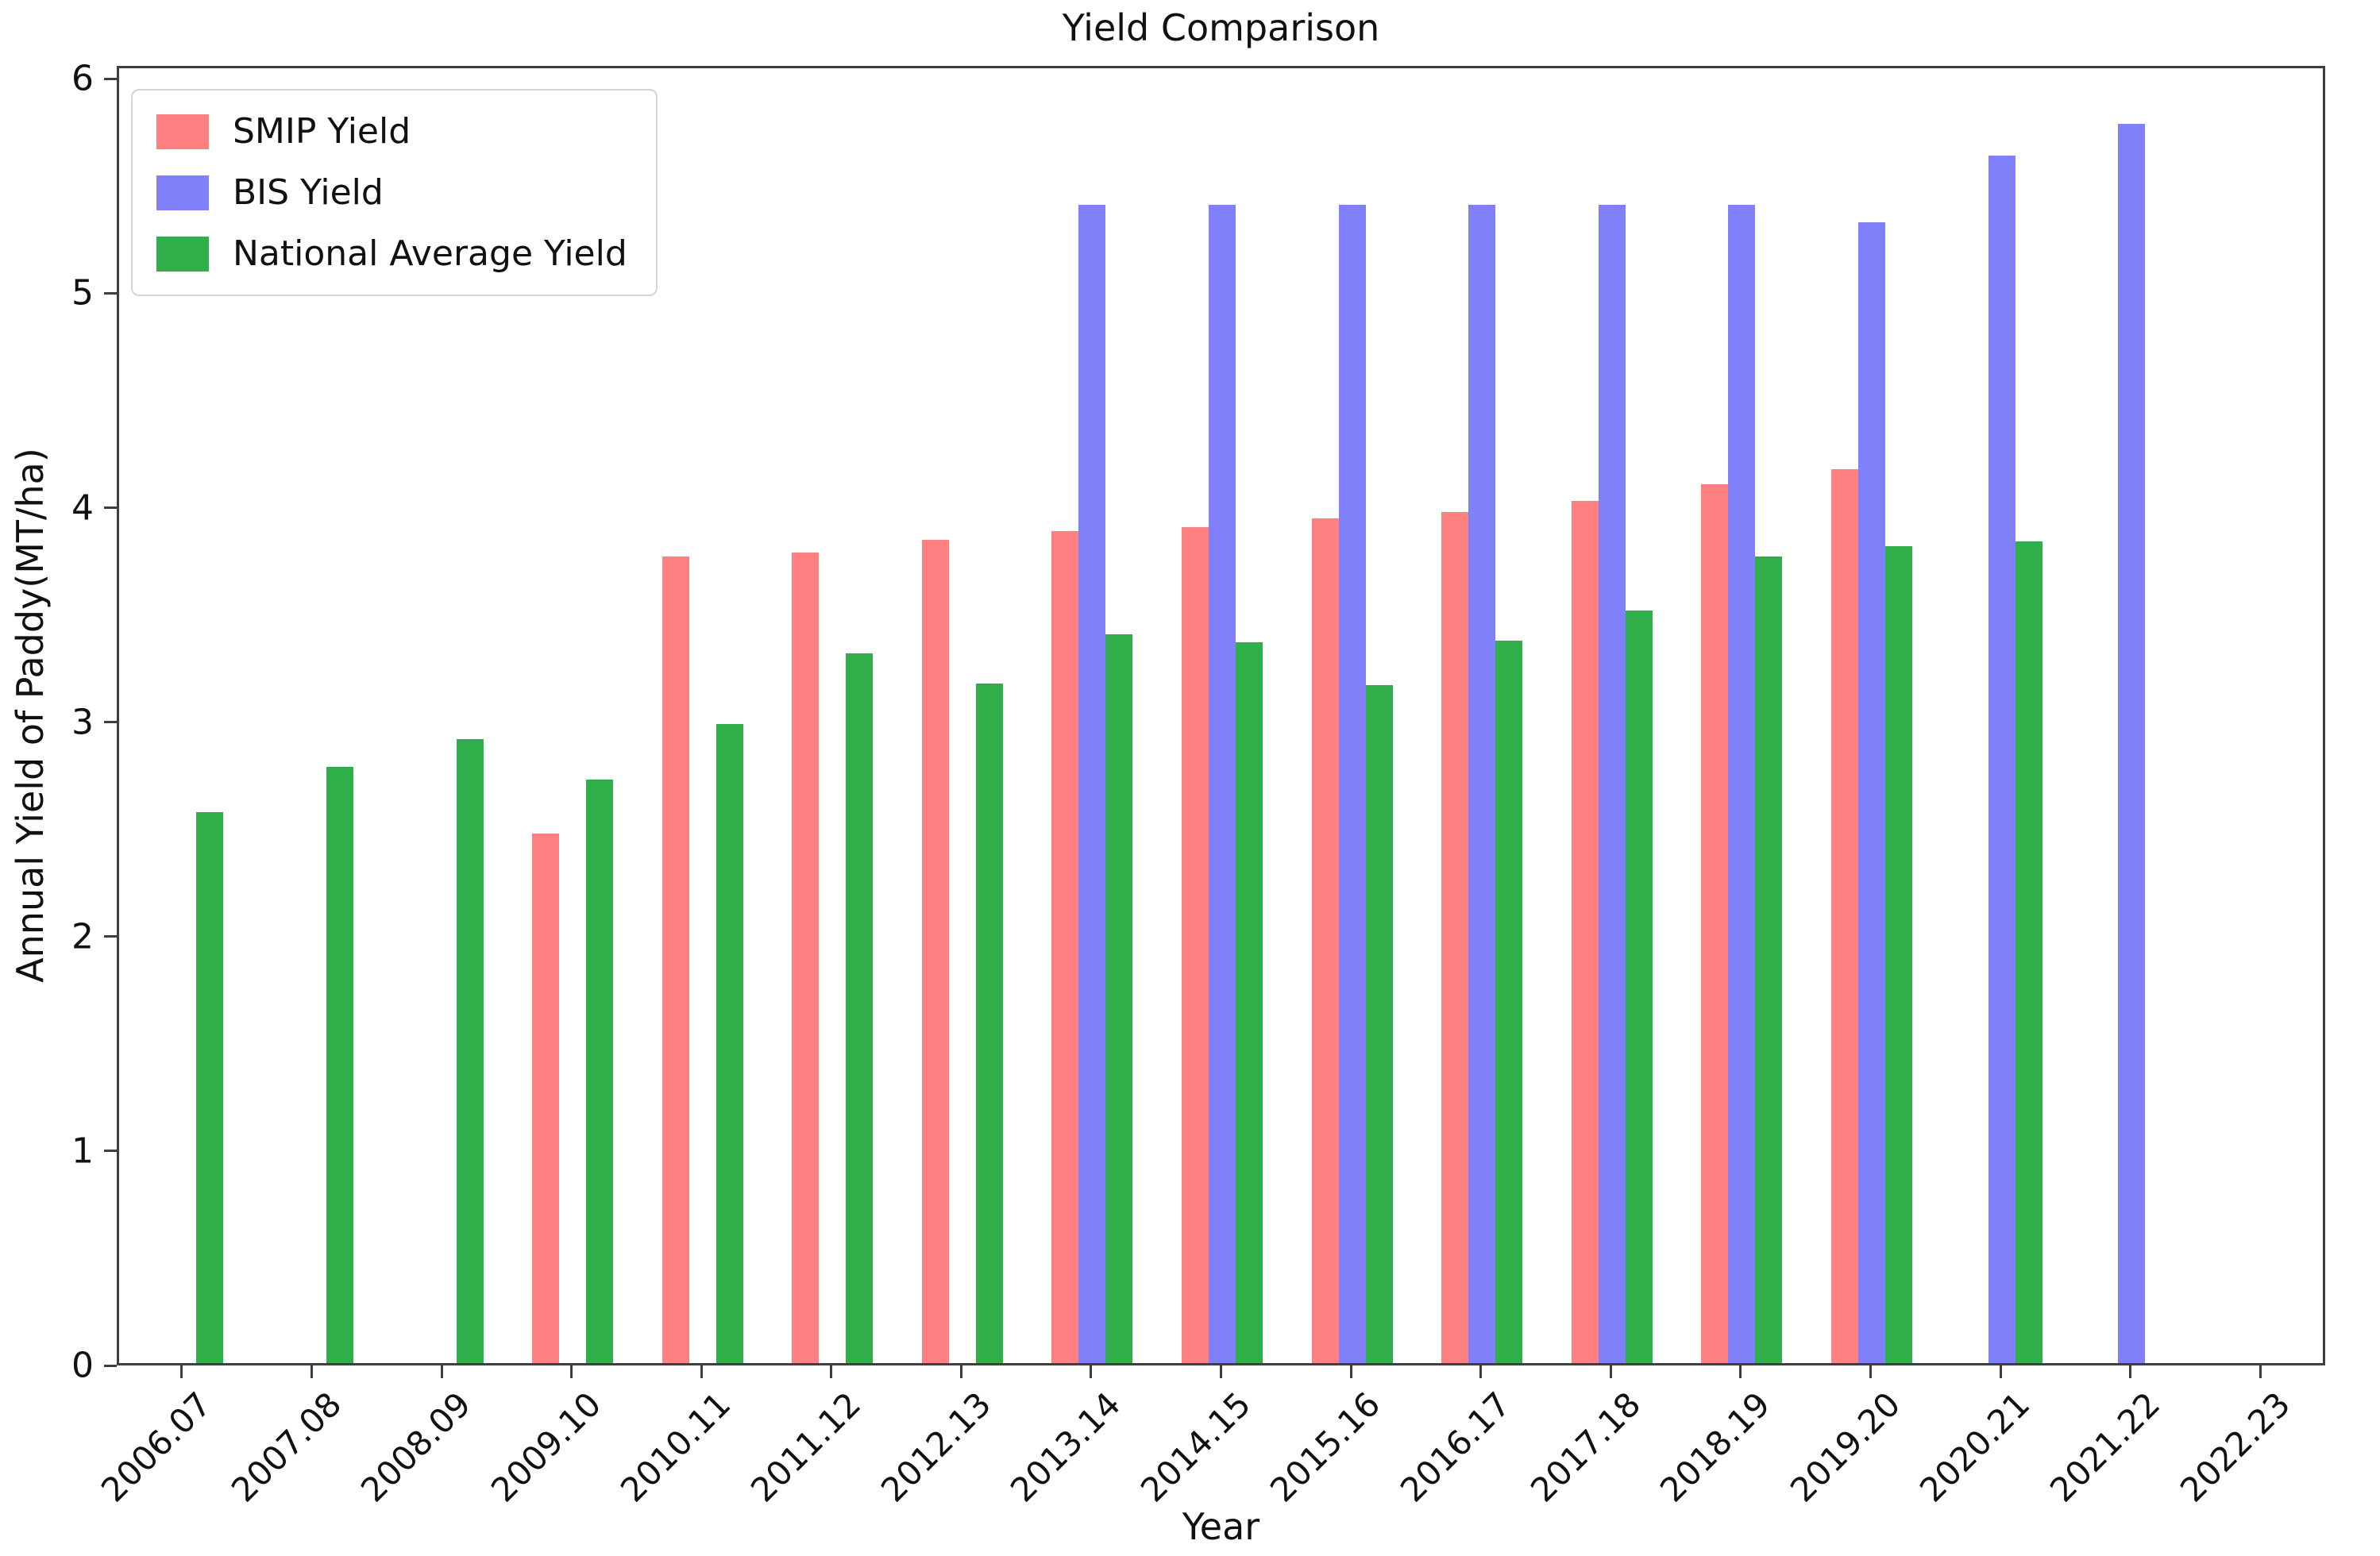 The image size is (2380, 1556). I want to click on bar-national-average-yield-2018.19, so click(1769, 960).